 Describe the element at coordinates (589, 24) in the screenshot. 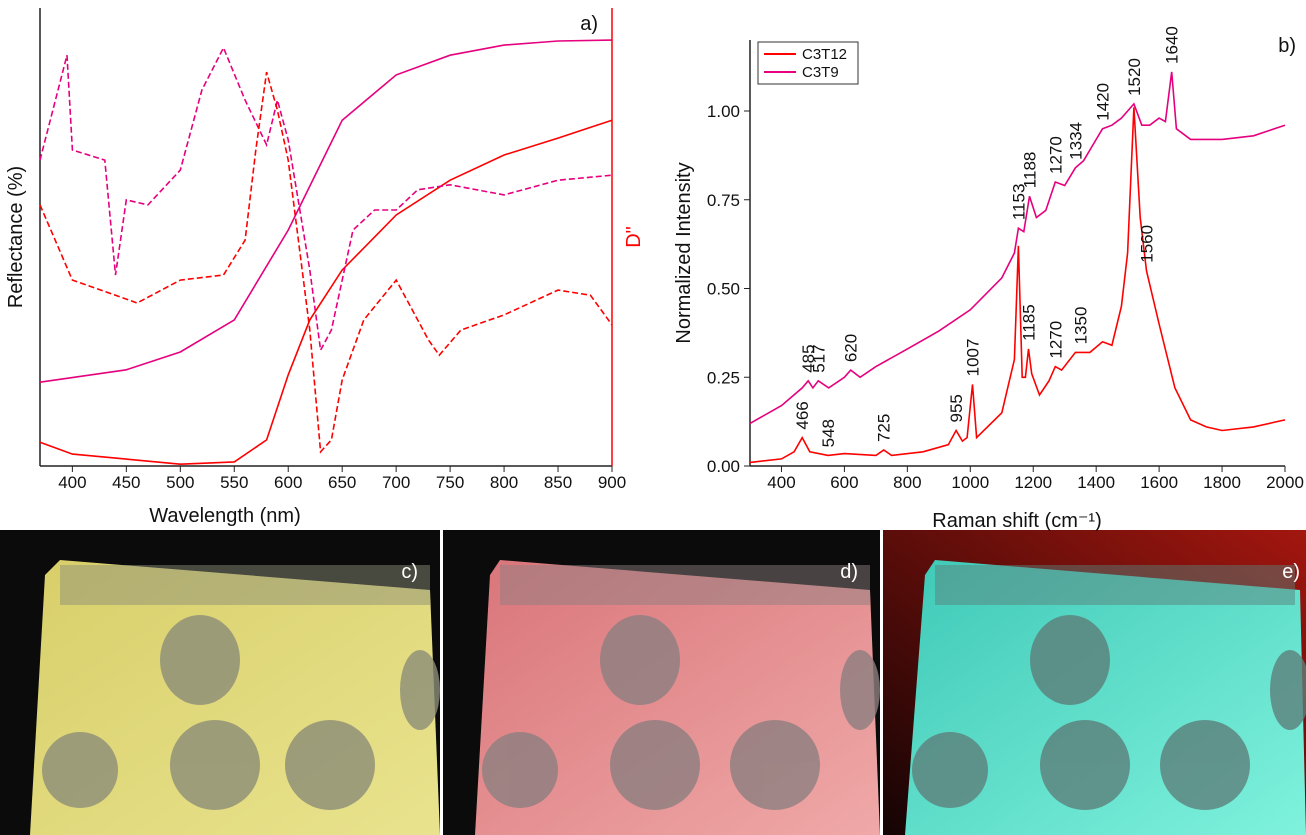

I see `panel-label: a)` at that location.